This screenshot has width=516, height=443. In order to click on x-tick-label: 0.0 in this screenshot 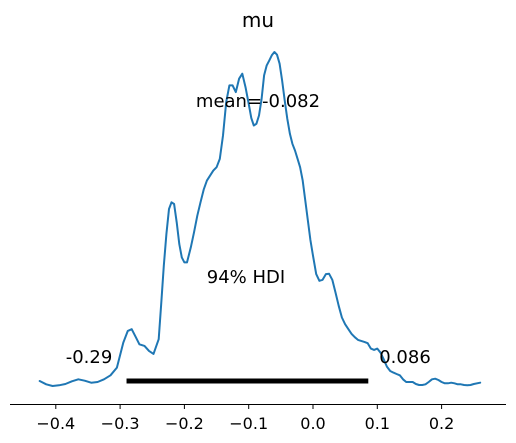, I will do `click(312, 423)`.